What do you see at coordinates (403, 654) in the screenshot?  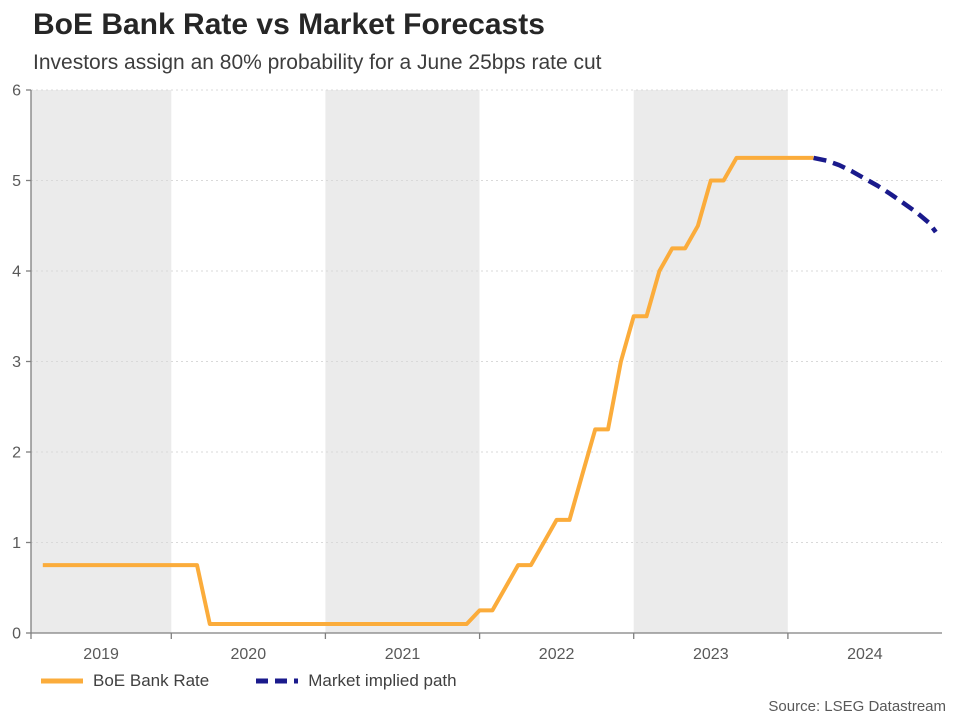 I see `x-tick-label: 2021` at bounding box center [403, 654].